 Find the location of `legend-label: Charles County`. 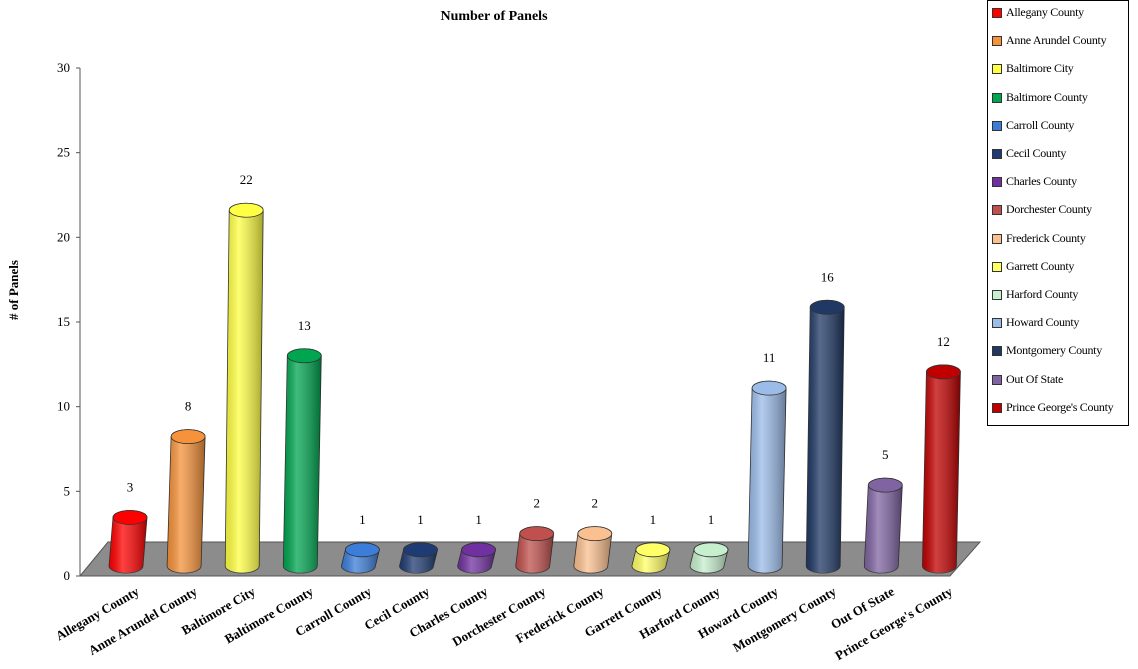

legend-label: Charles County is located at coordinates (1041, 181).